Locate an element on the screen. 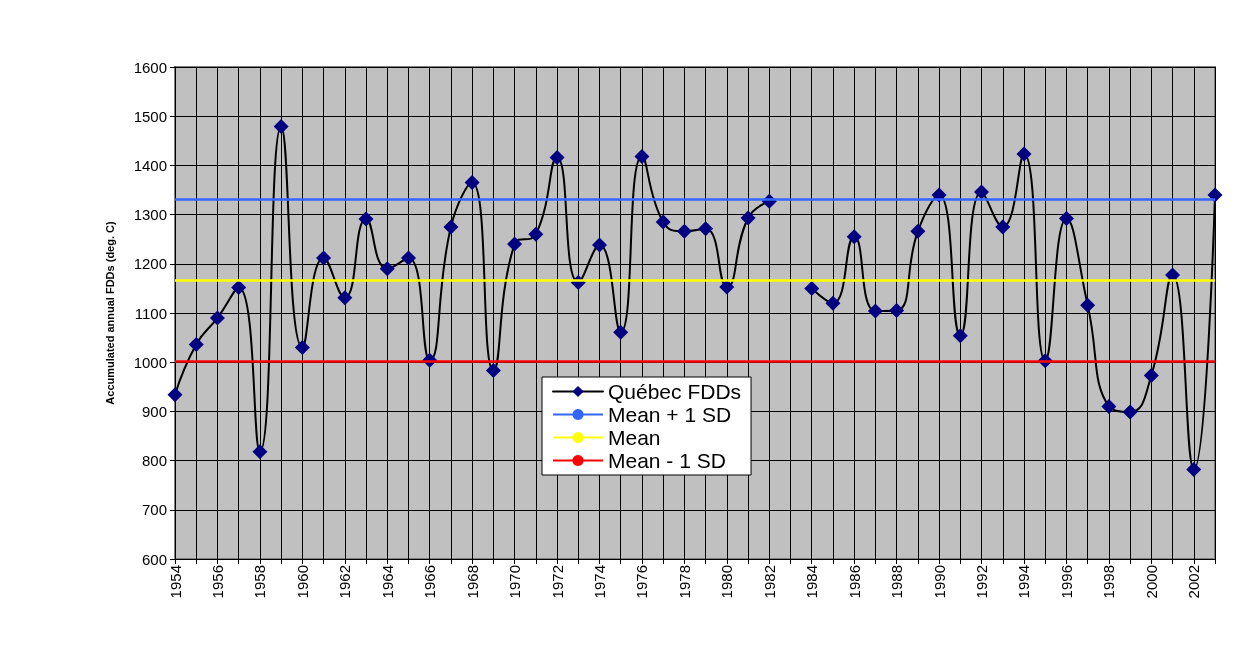 The image size is (1234, 664). x-tick-label: 1980 is located at coordinates (727, 582).